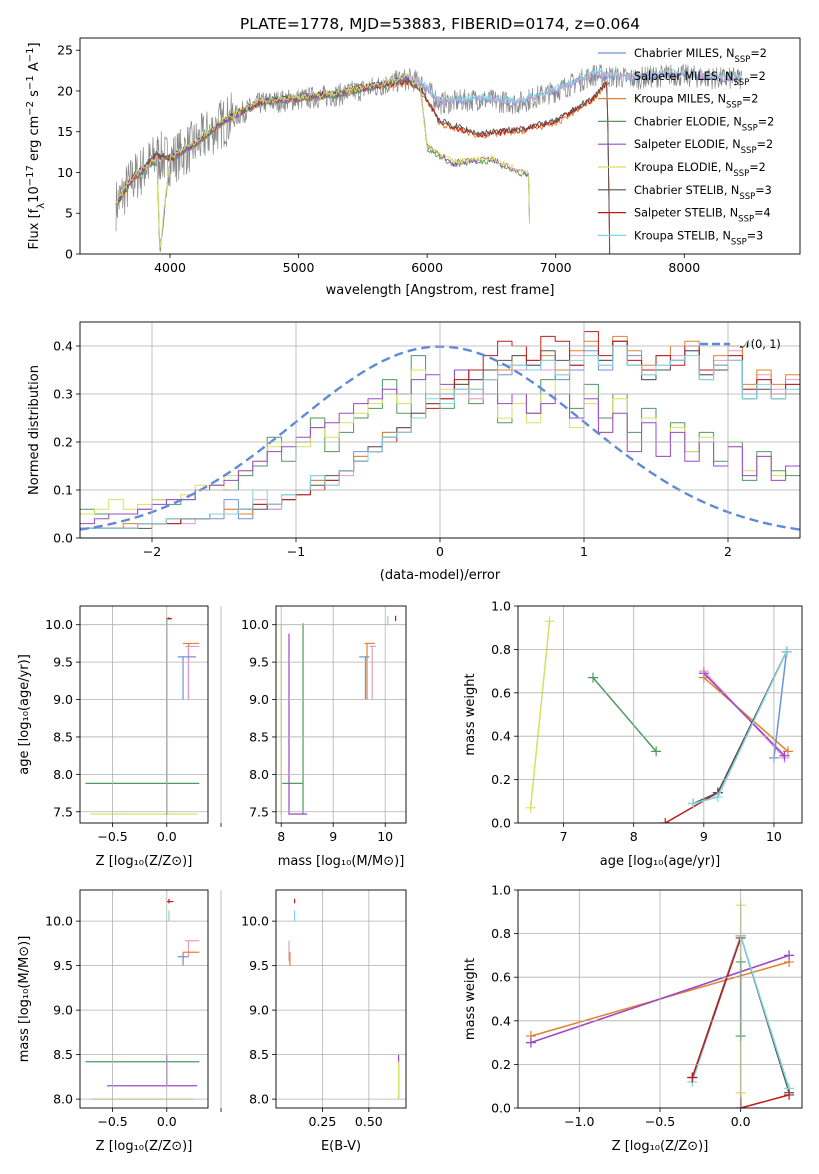 The height and width of the screenshot is (1174, 819). Describe the element at coordinates (112, 1121) in the screenshot. I see `mass-vs-z-xtick-label: −0.5` at that location.